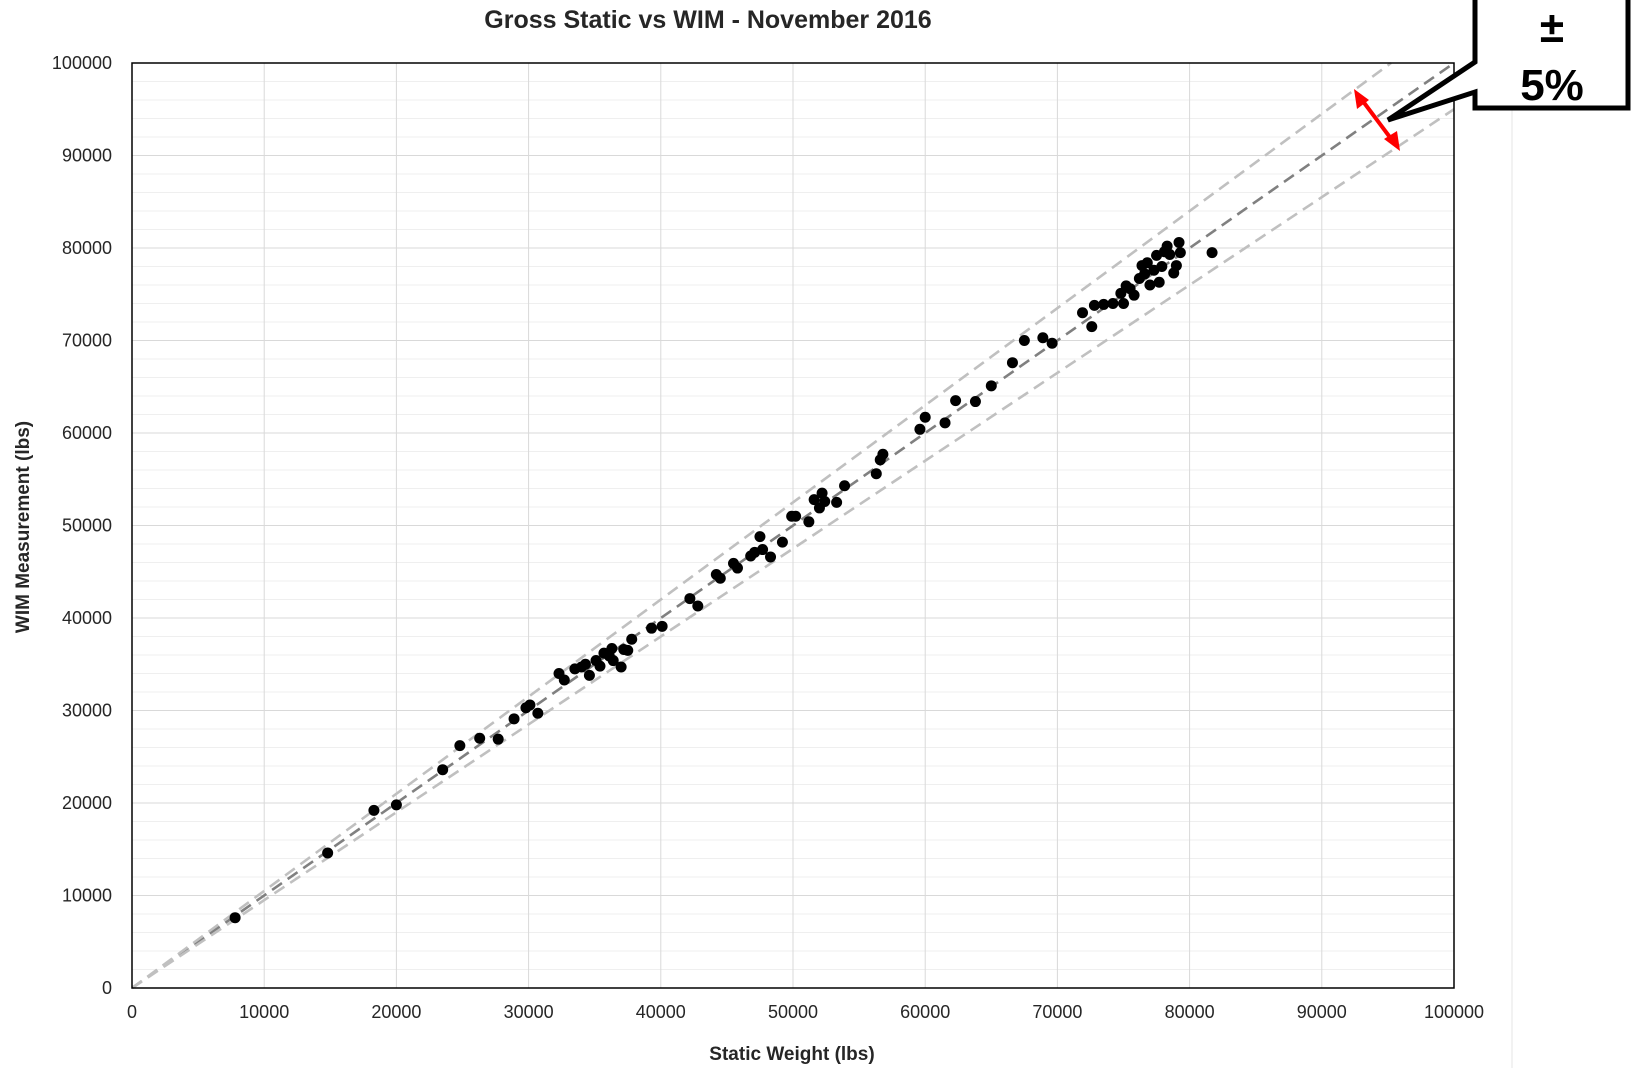  What do you see at coordinates (87, 896) in the screenshot?
I see `y-tick-label: 10000` at bounding box center [87, 896].